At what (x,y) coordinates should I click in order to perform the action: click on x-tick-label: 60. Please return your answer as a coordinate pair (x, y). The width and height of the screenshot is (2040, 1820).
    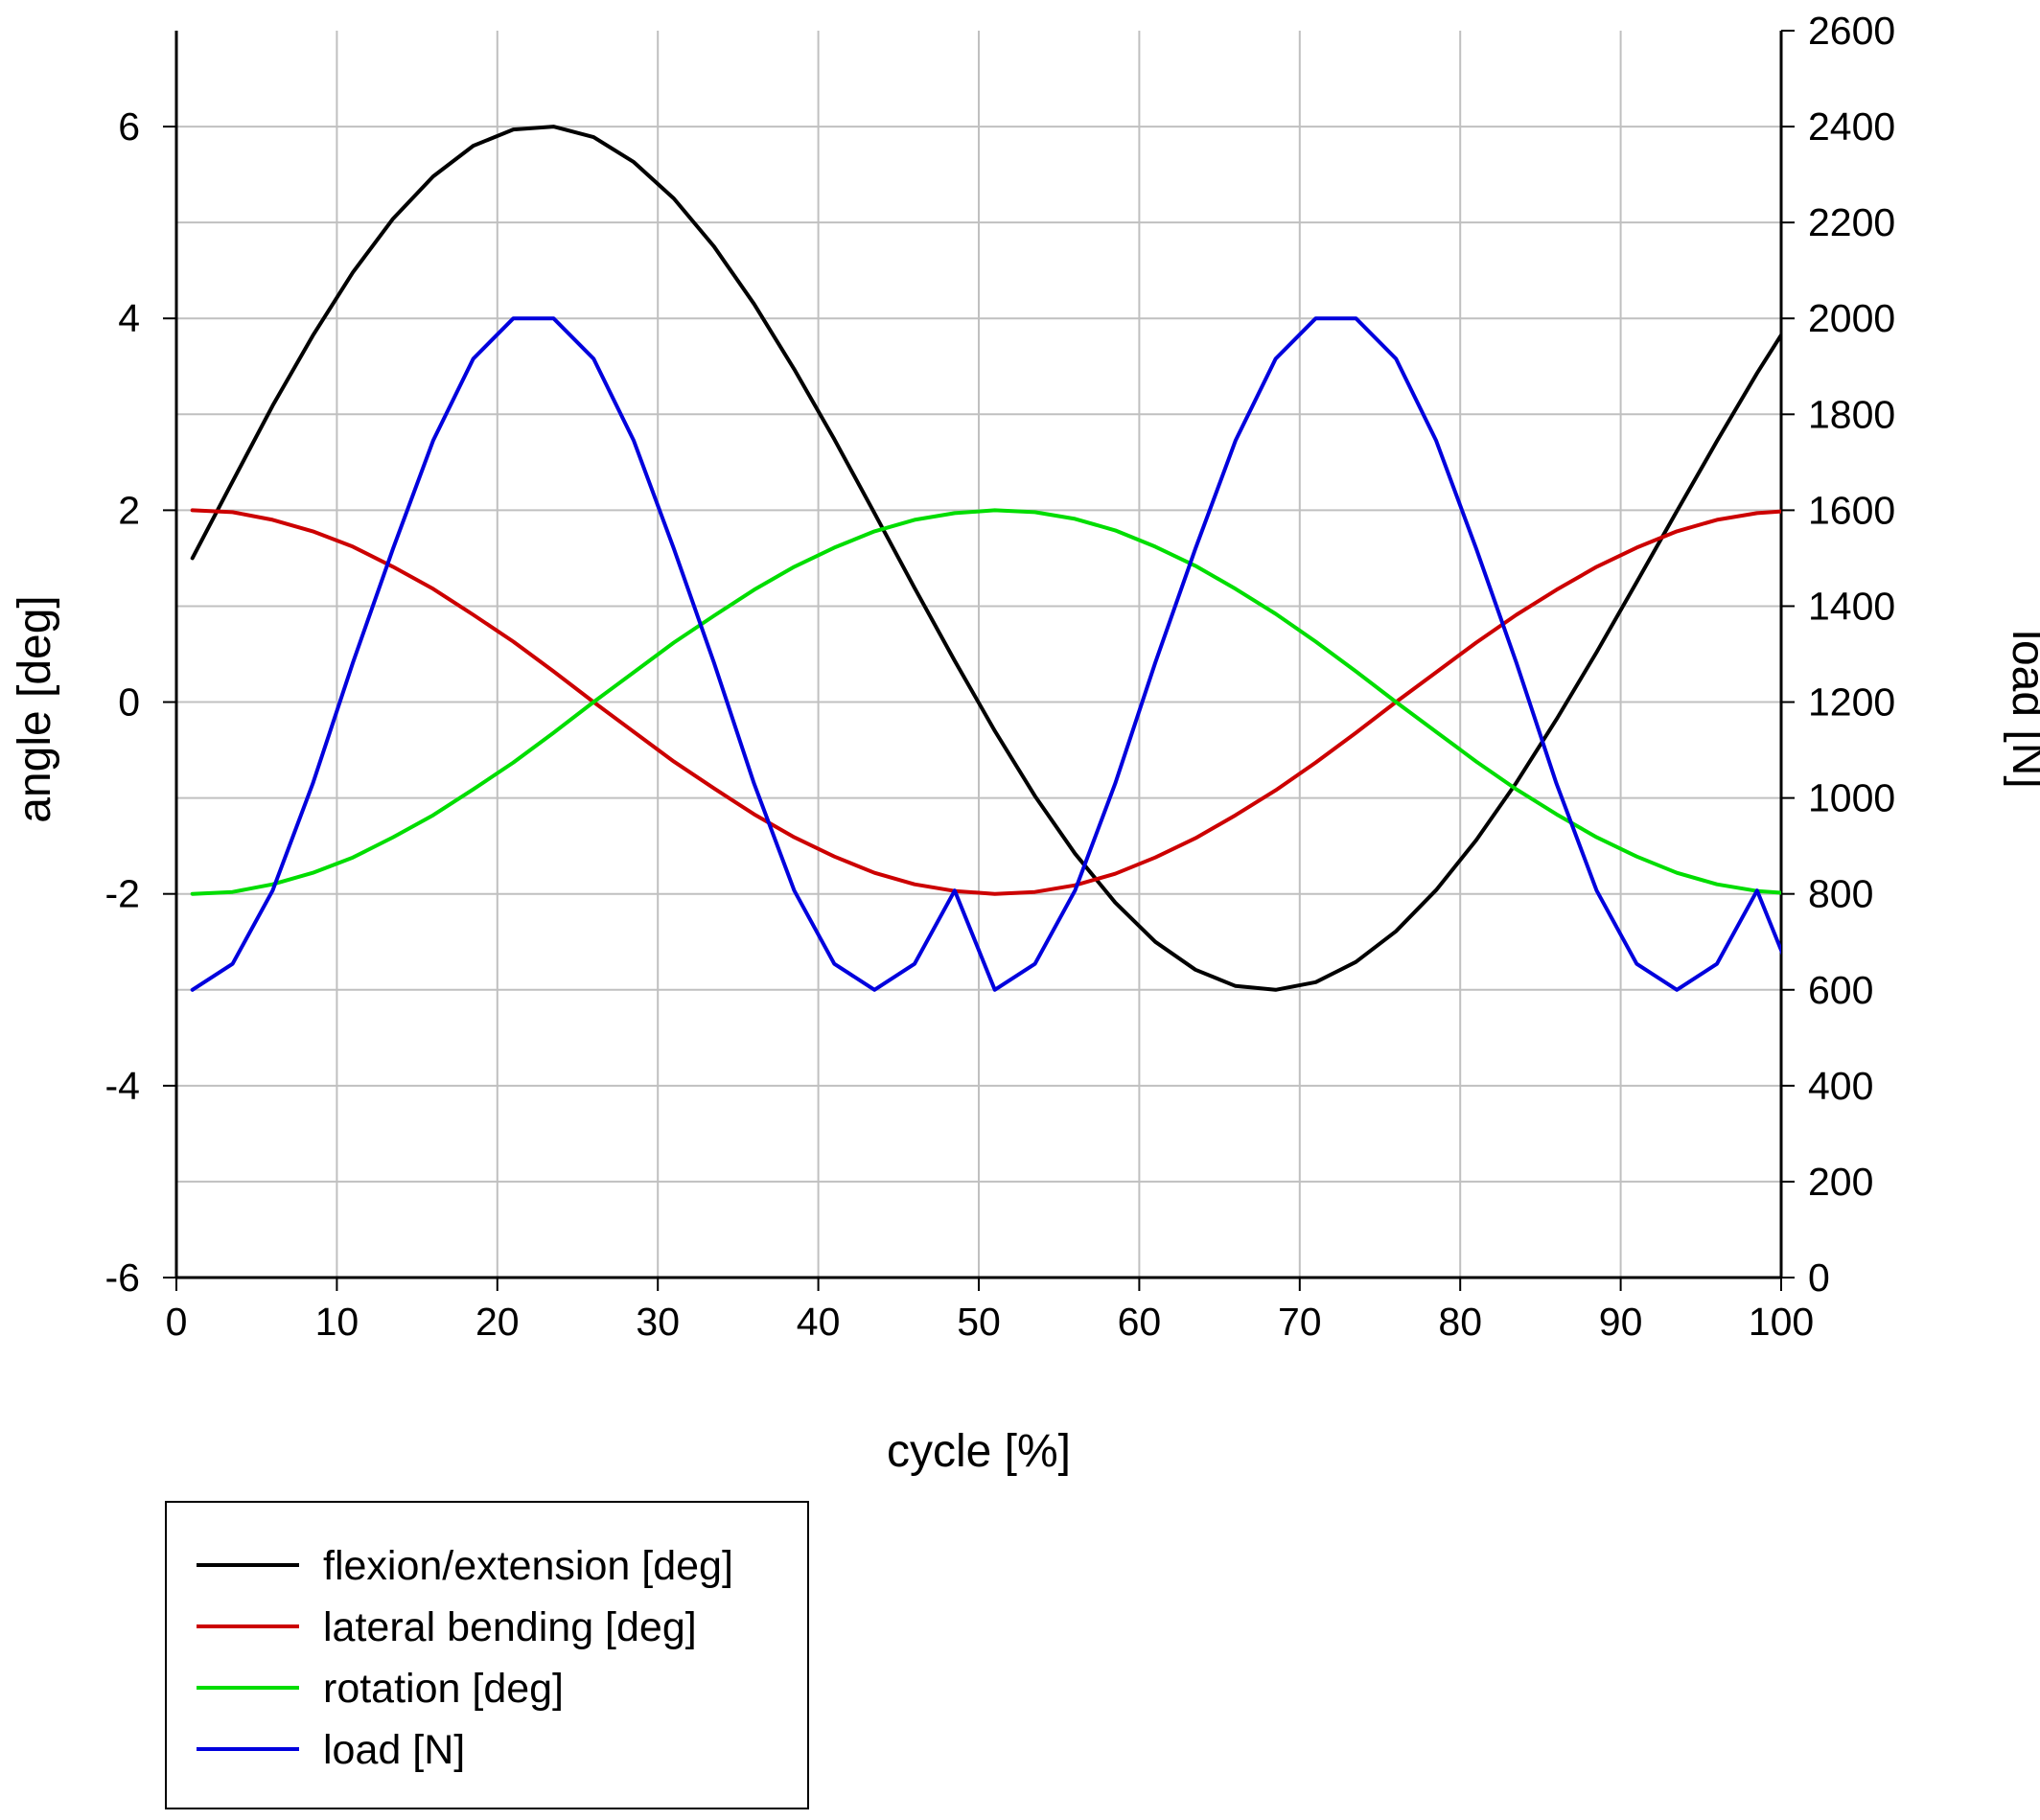
    Looking at the image, I should click on (1140, 1322).